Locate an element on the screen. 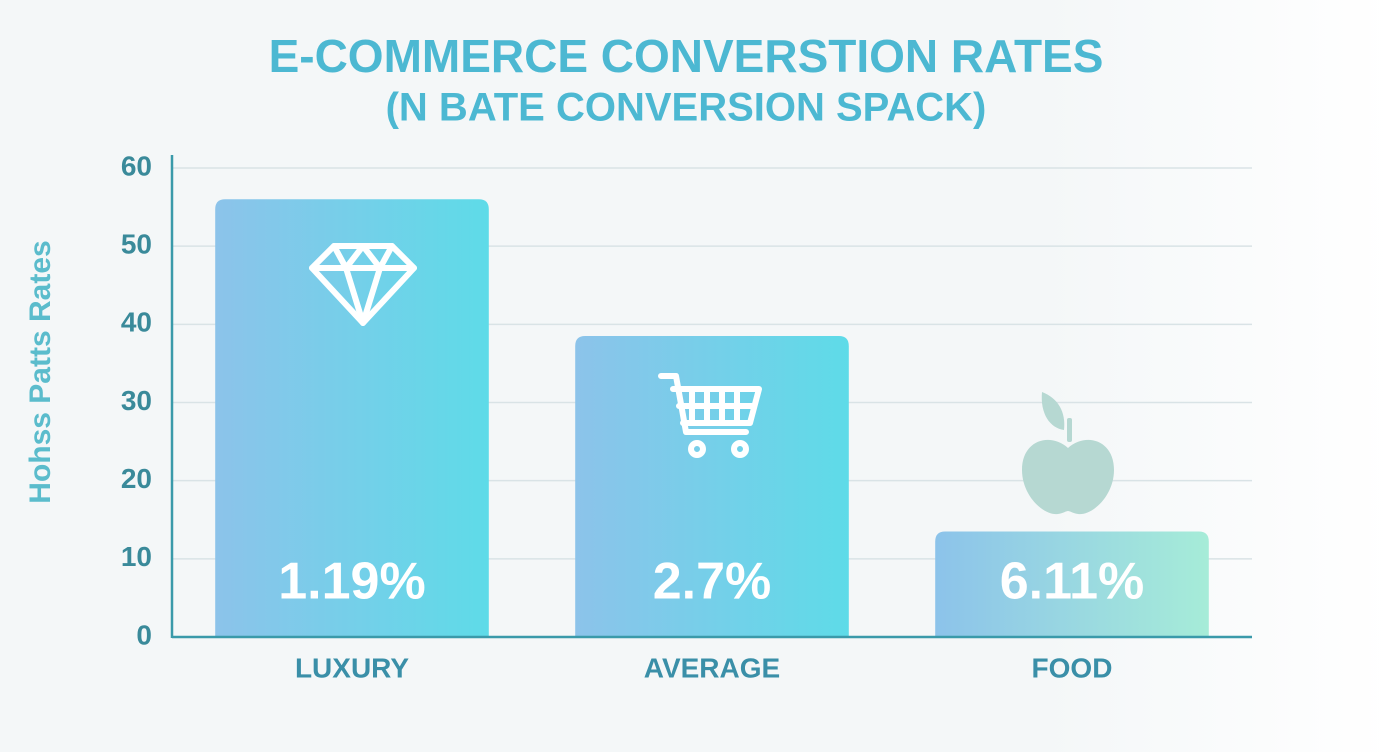 The width and height of the screenshot is (1392, 752). x-tick-label: FOOD is located at coordinates (1072, 667).